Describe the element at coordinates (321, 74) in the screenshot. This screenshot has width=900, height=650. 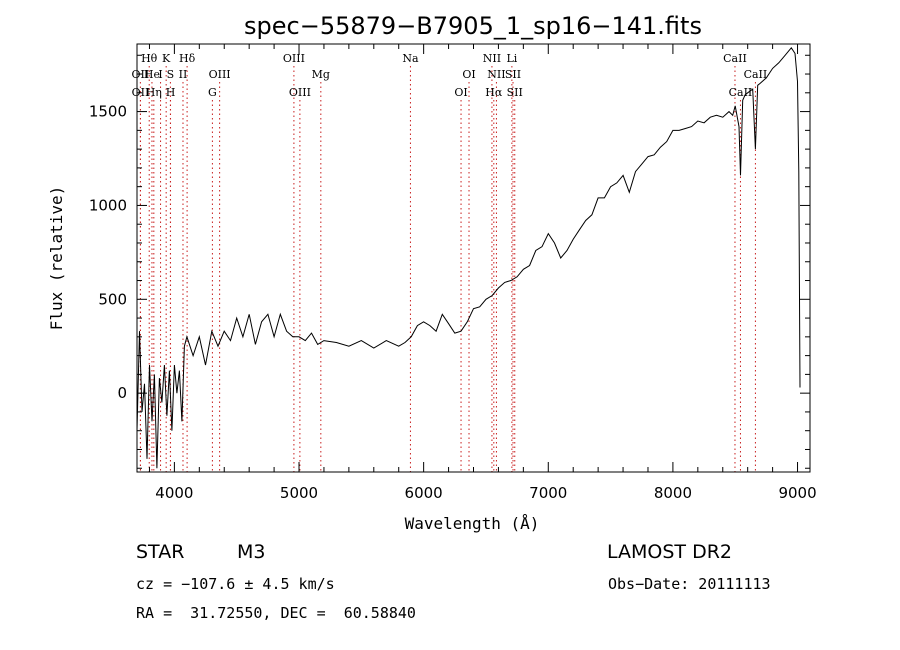
I see `line-marker-label: Mg` at that location.